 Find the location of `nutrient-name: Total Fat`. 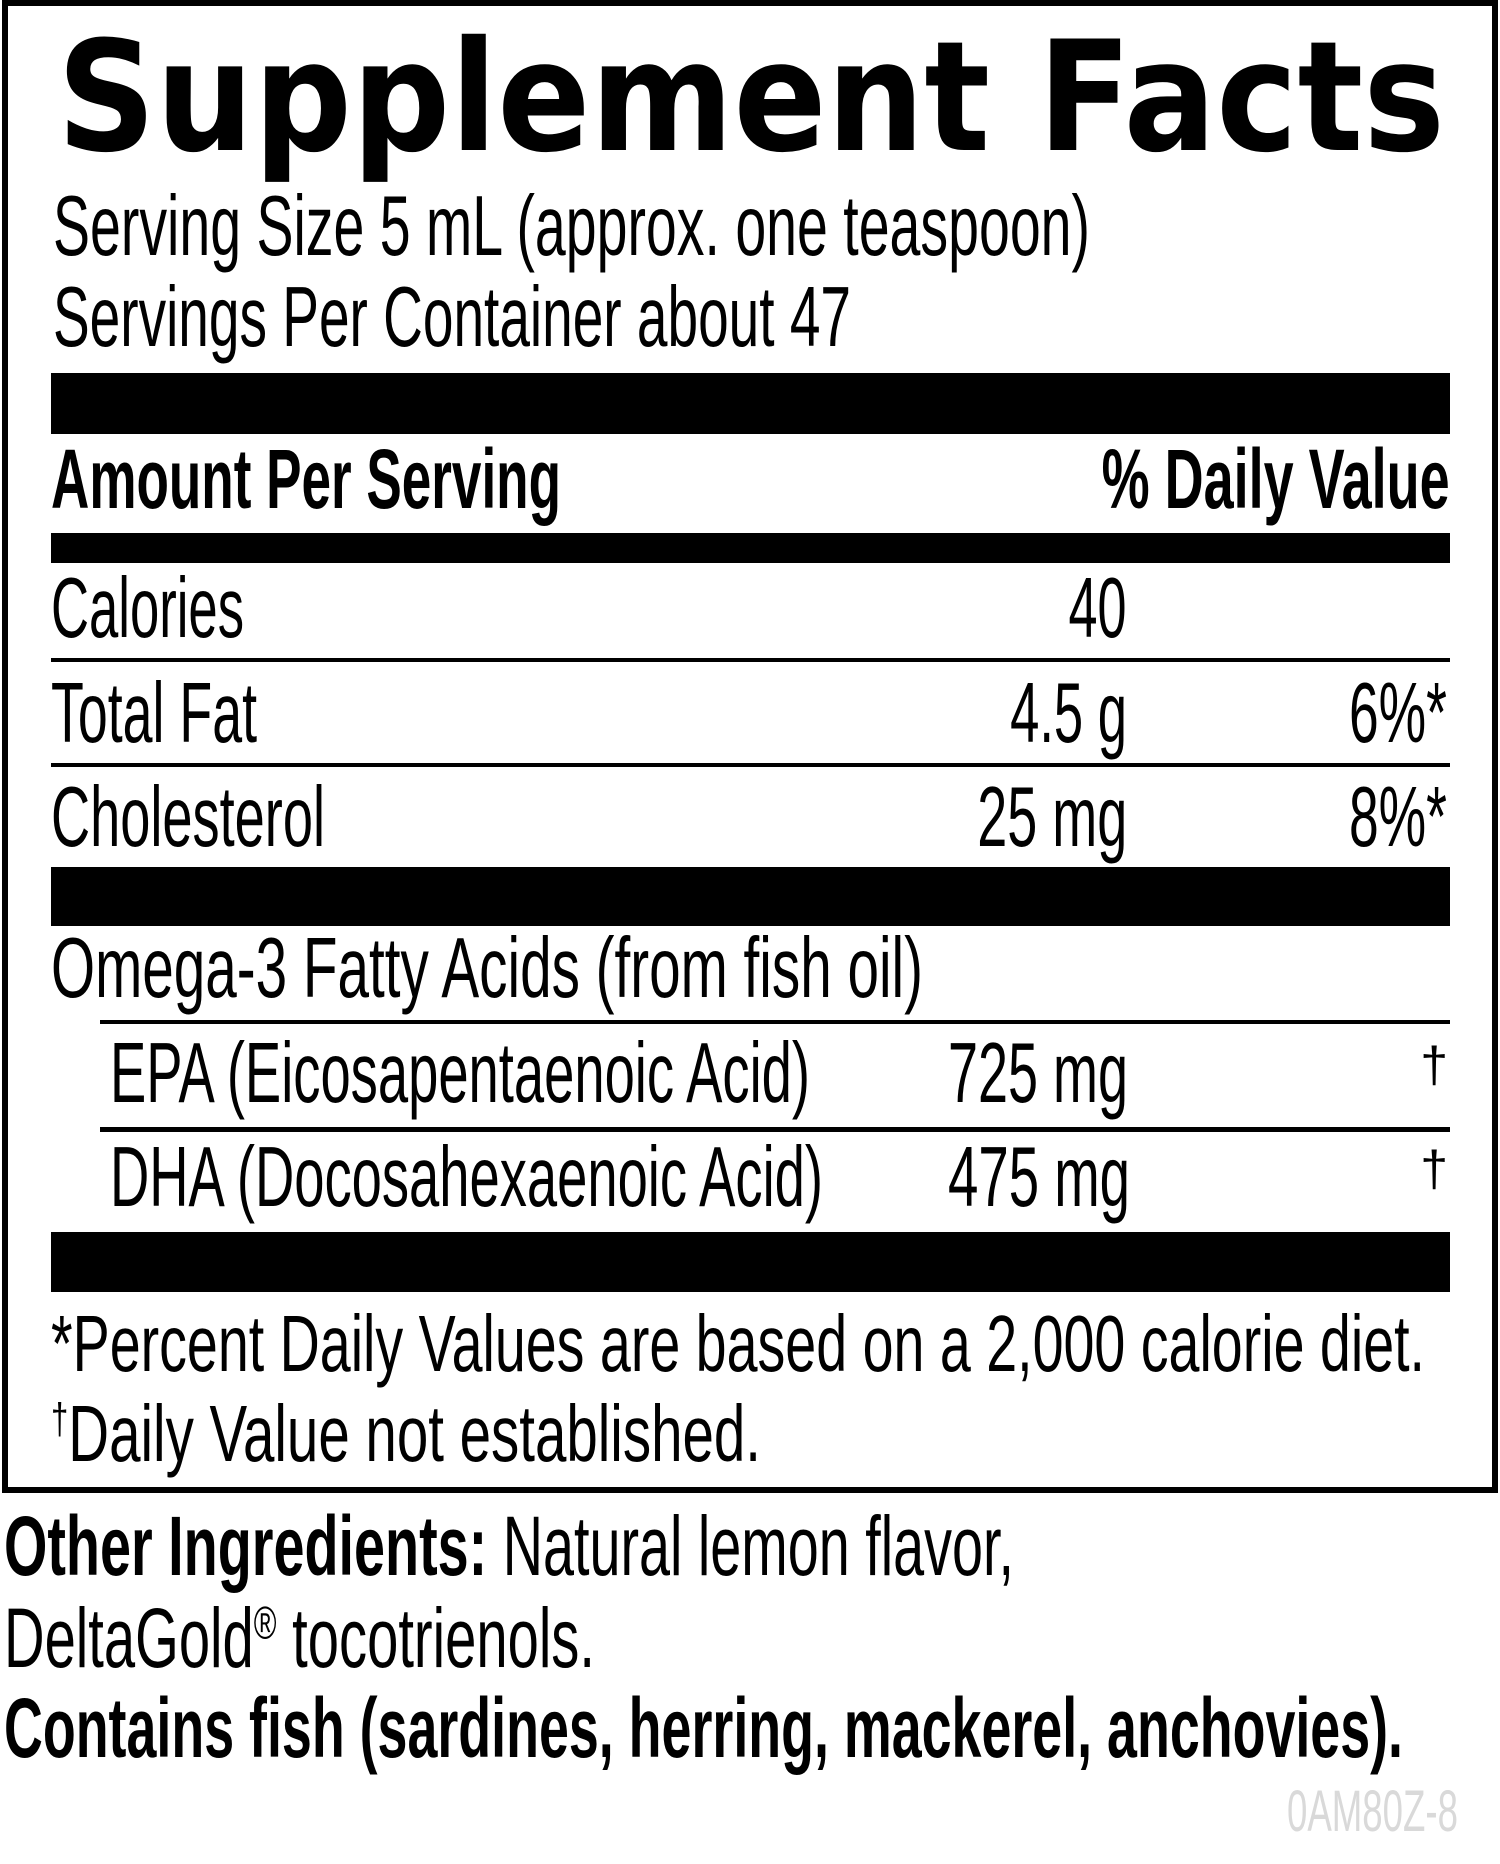

nutrient-name: Total Fat is located at coordinates (154, 713).